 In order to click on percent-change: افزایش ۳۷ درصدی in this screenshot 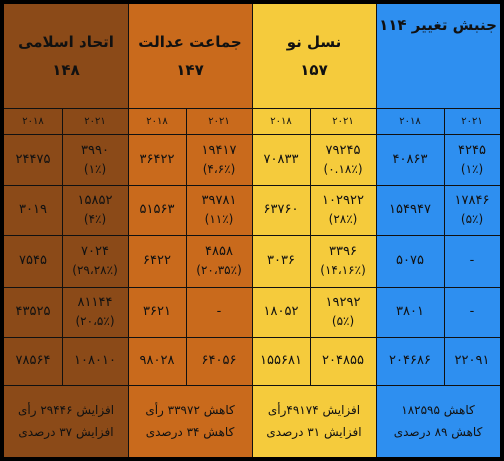, I will do `click(66, 432)`.